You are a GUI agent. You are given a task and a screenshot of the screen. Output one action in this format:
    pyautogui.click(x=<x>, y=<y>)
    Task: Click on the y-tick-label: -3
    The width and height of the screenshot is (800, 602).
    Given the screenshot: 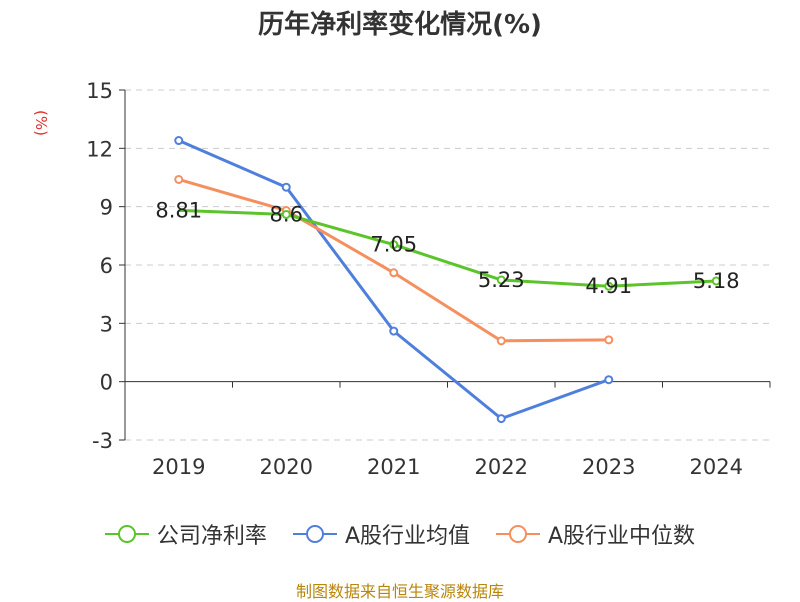 What is the action you would take?
    pyautogui.click(x=102, y=441)
    